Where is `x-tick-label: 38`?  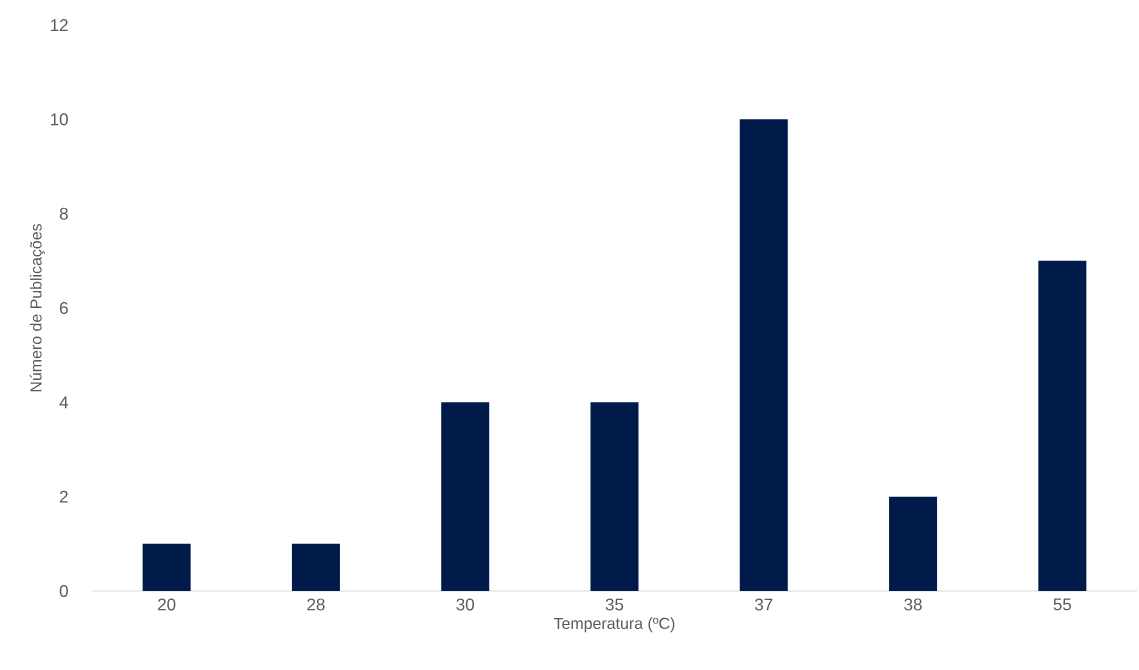
x-tick-label: 38 is located at coordinates (913, 604).